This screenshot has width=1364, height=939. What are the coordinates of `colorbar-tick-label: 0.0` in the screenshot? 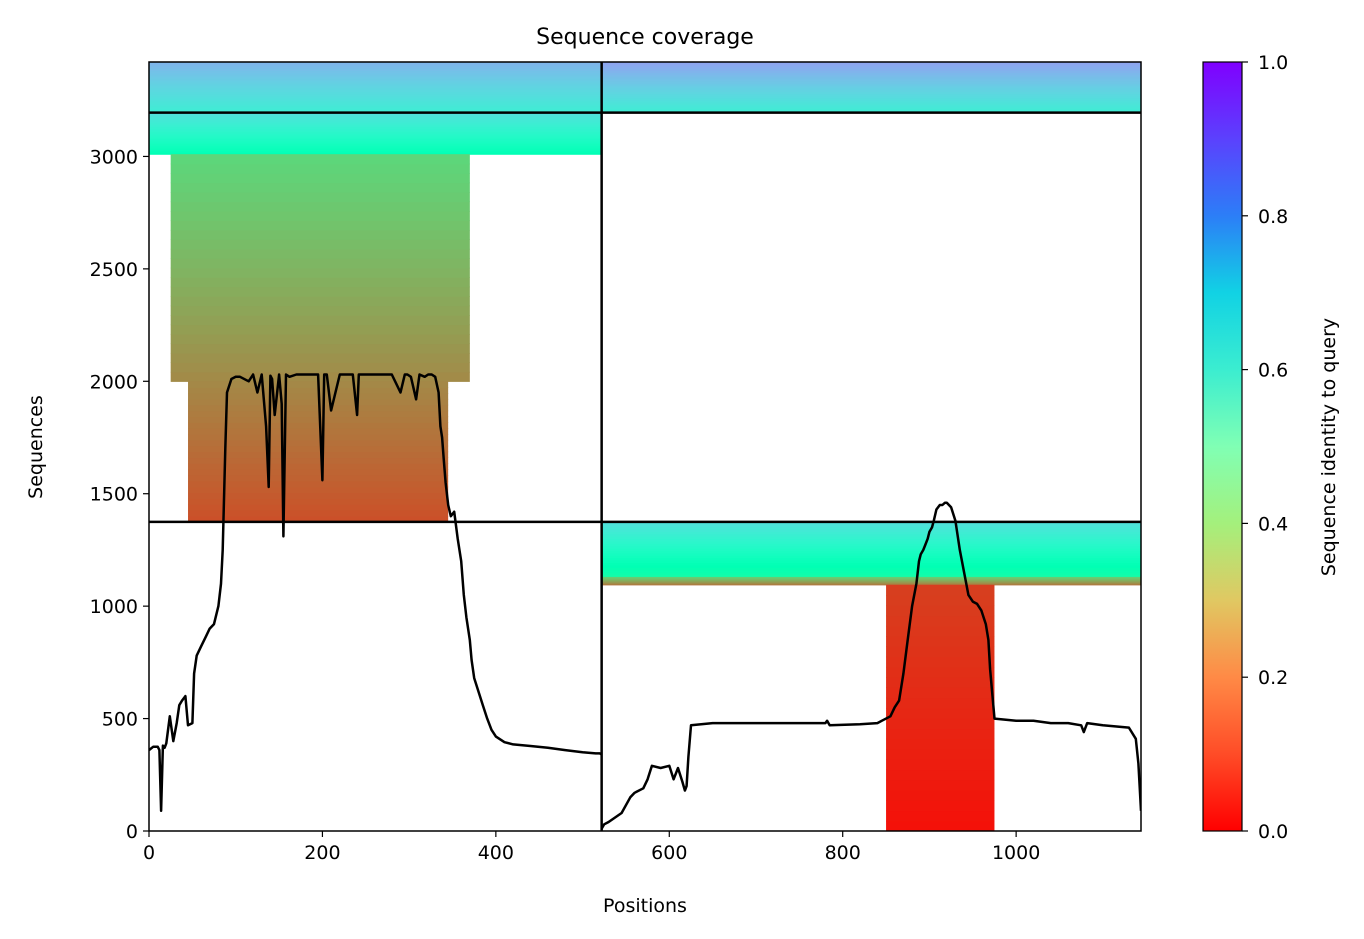 It's located at (1273, 832).